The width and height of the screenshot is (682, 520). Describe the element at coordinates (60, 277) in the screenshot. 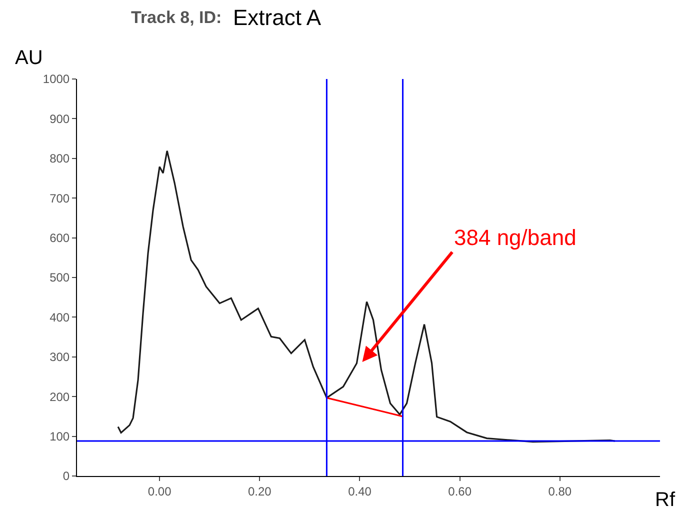

I see `y-tick-label: 500` at that location.